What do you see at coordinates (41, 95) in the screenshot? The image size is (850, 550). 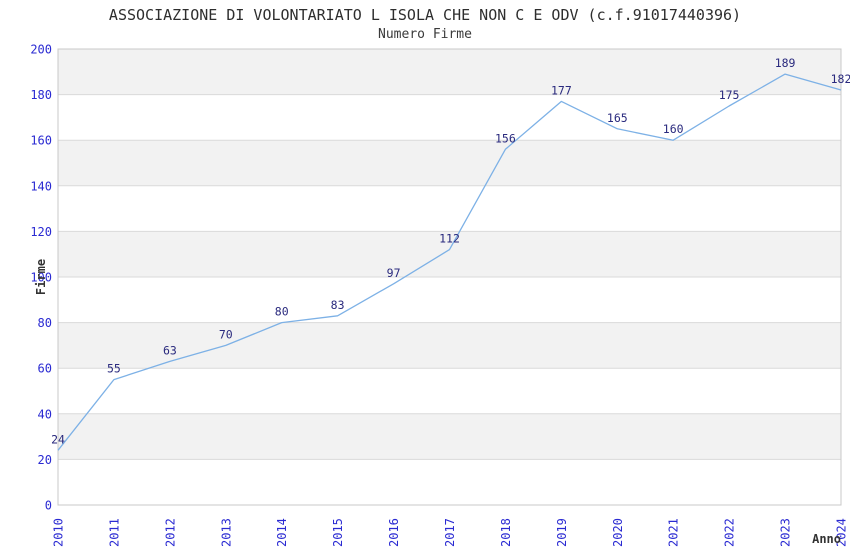 I see `y-tick-label: 180` at bounding box center [41, 95].